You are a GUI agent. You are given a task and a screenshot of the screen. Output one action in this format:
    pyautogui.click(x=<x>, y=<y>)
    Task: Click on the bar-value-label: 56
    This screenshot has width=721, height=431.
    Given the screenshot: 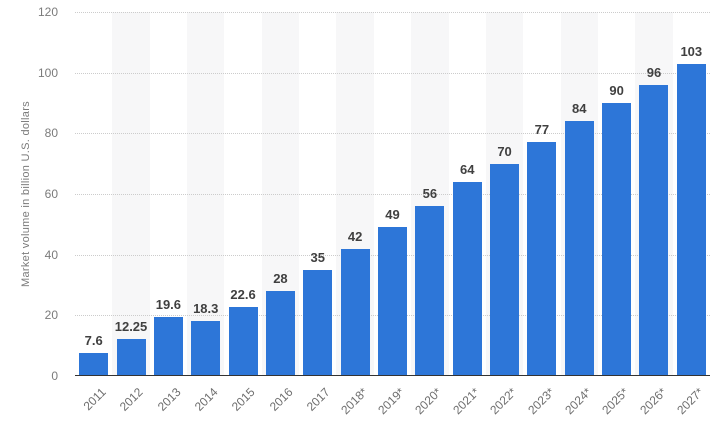 What is the action you would take?
    pyautogui.click(x=430, y=194)
    